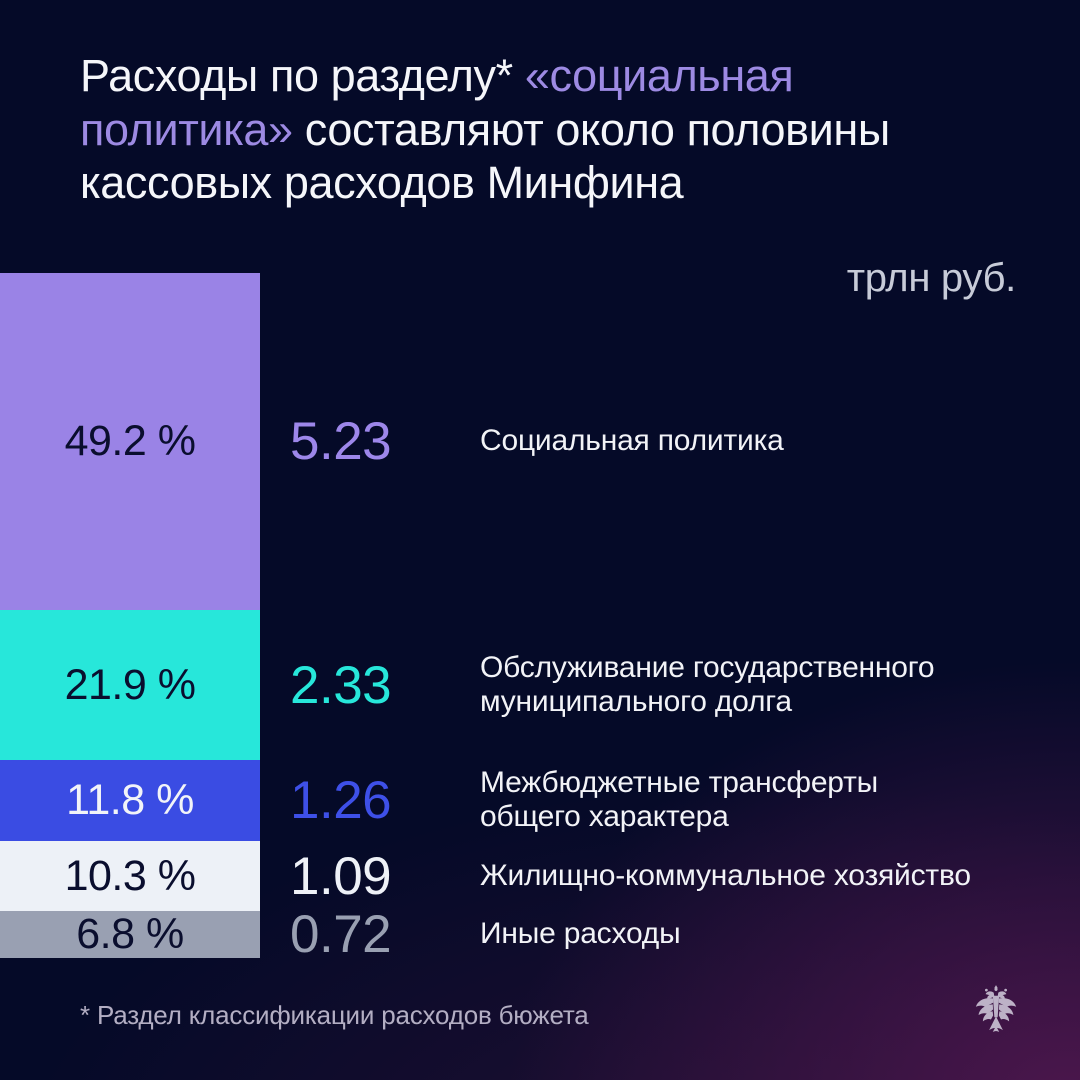 The width and height of the screenshot is (1080, 1080). What do you see at coordinates (341, 876) in the screenshot?
I see `value-label: 1.09` at bounding box center [341, 876].